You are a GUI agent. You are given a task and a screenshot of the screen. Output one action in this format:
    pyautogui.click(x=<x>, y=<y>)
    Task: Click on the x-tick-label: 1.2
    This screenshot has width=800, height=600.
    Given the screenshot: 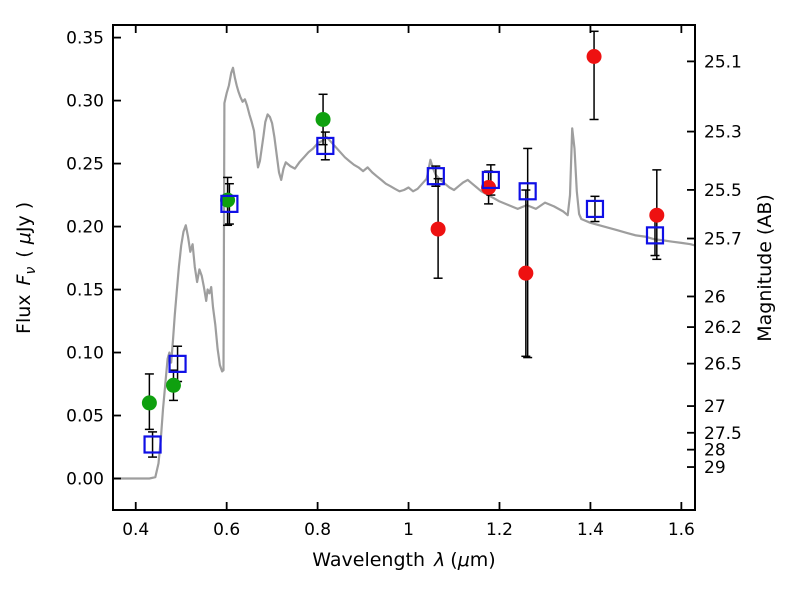 What is the action you would take?
    pyautogui.click(x=499, y=530)
    